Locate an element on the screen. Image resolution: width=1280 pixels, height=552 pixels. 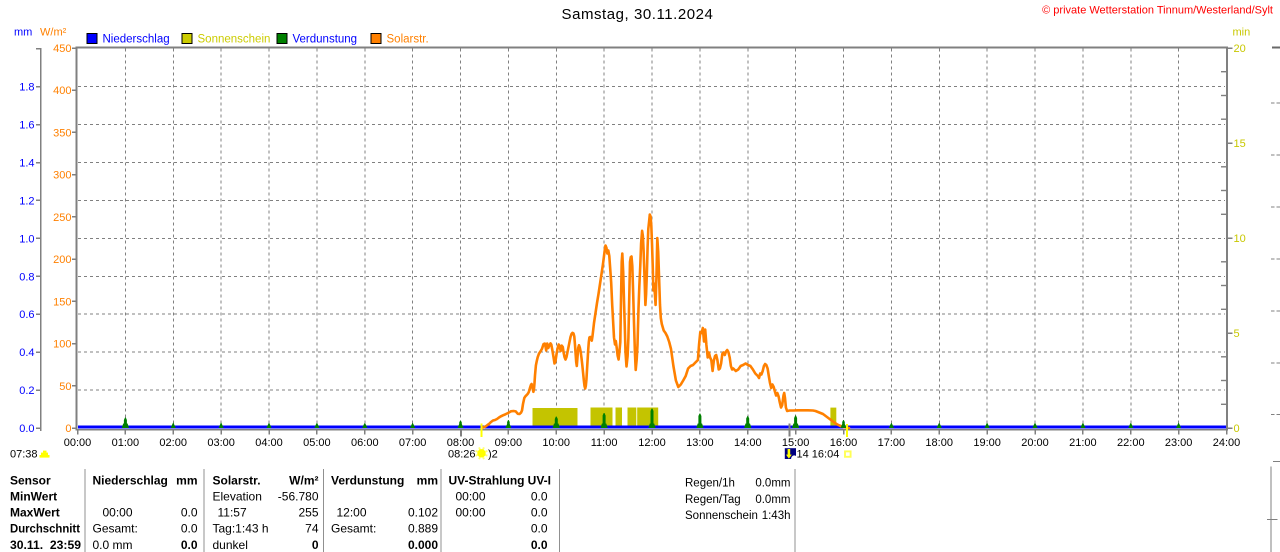
svg-text: 03:00 is located at coordinates (221, 443).